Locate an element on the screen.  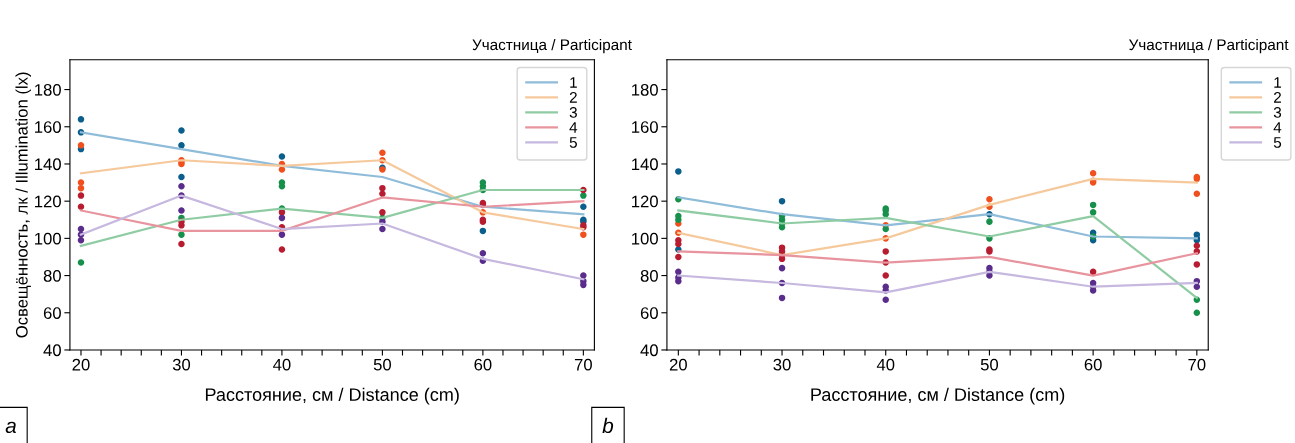
text: b is located at coordinates (608, 425).